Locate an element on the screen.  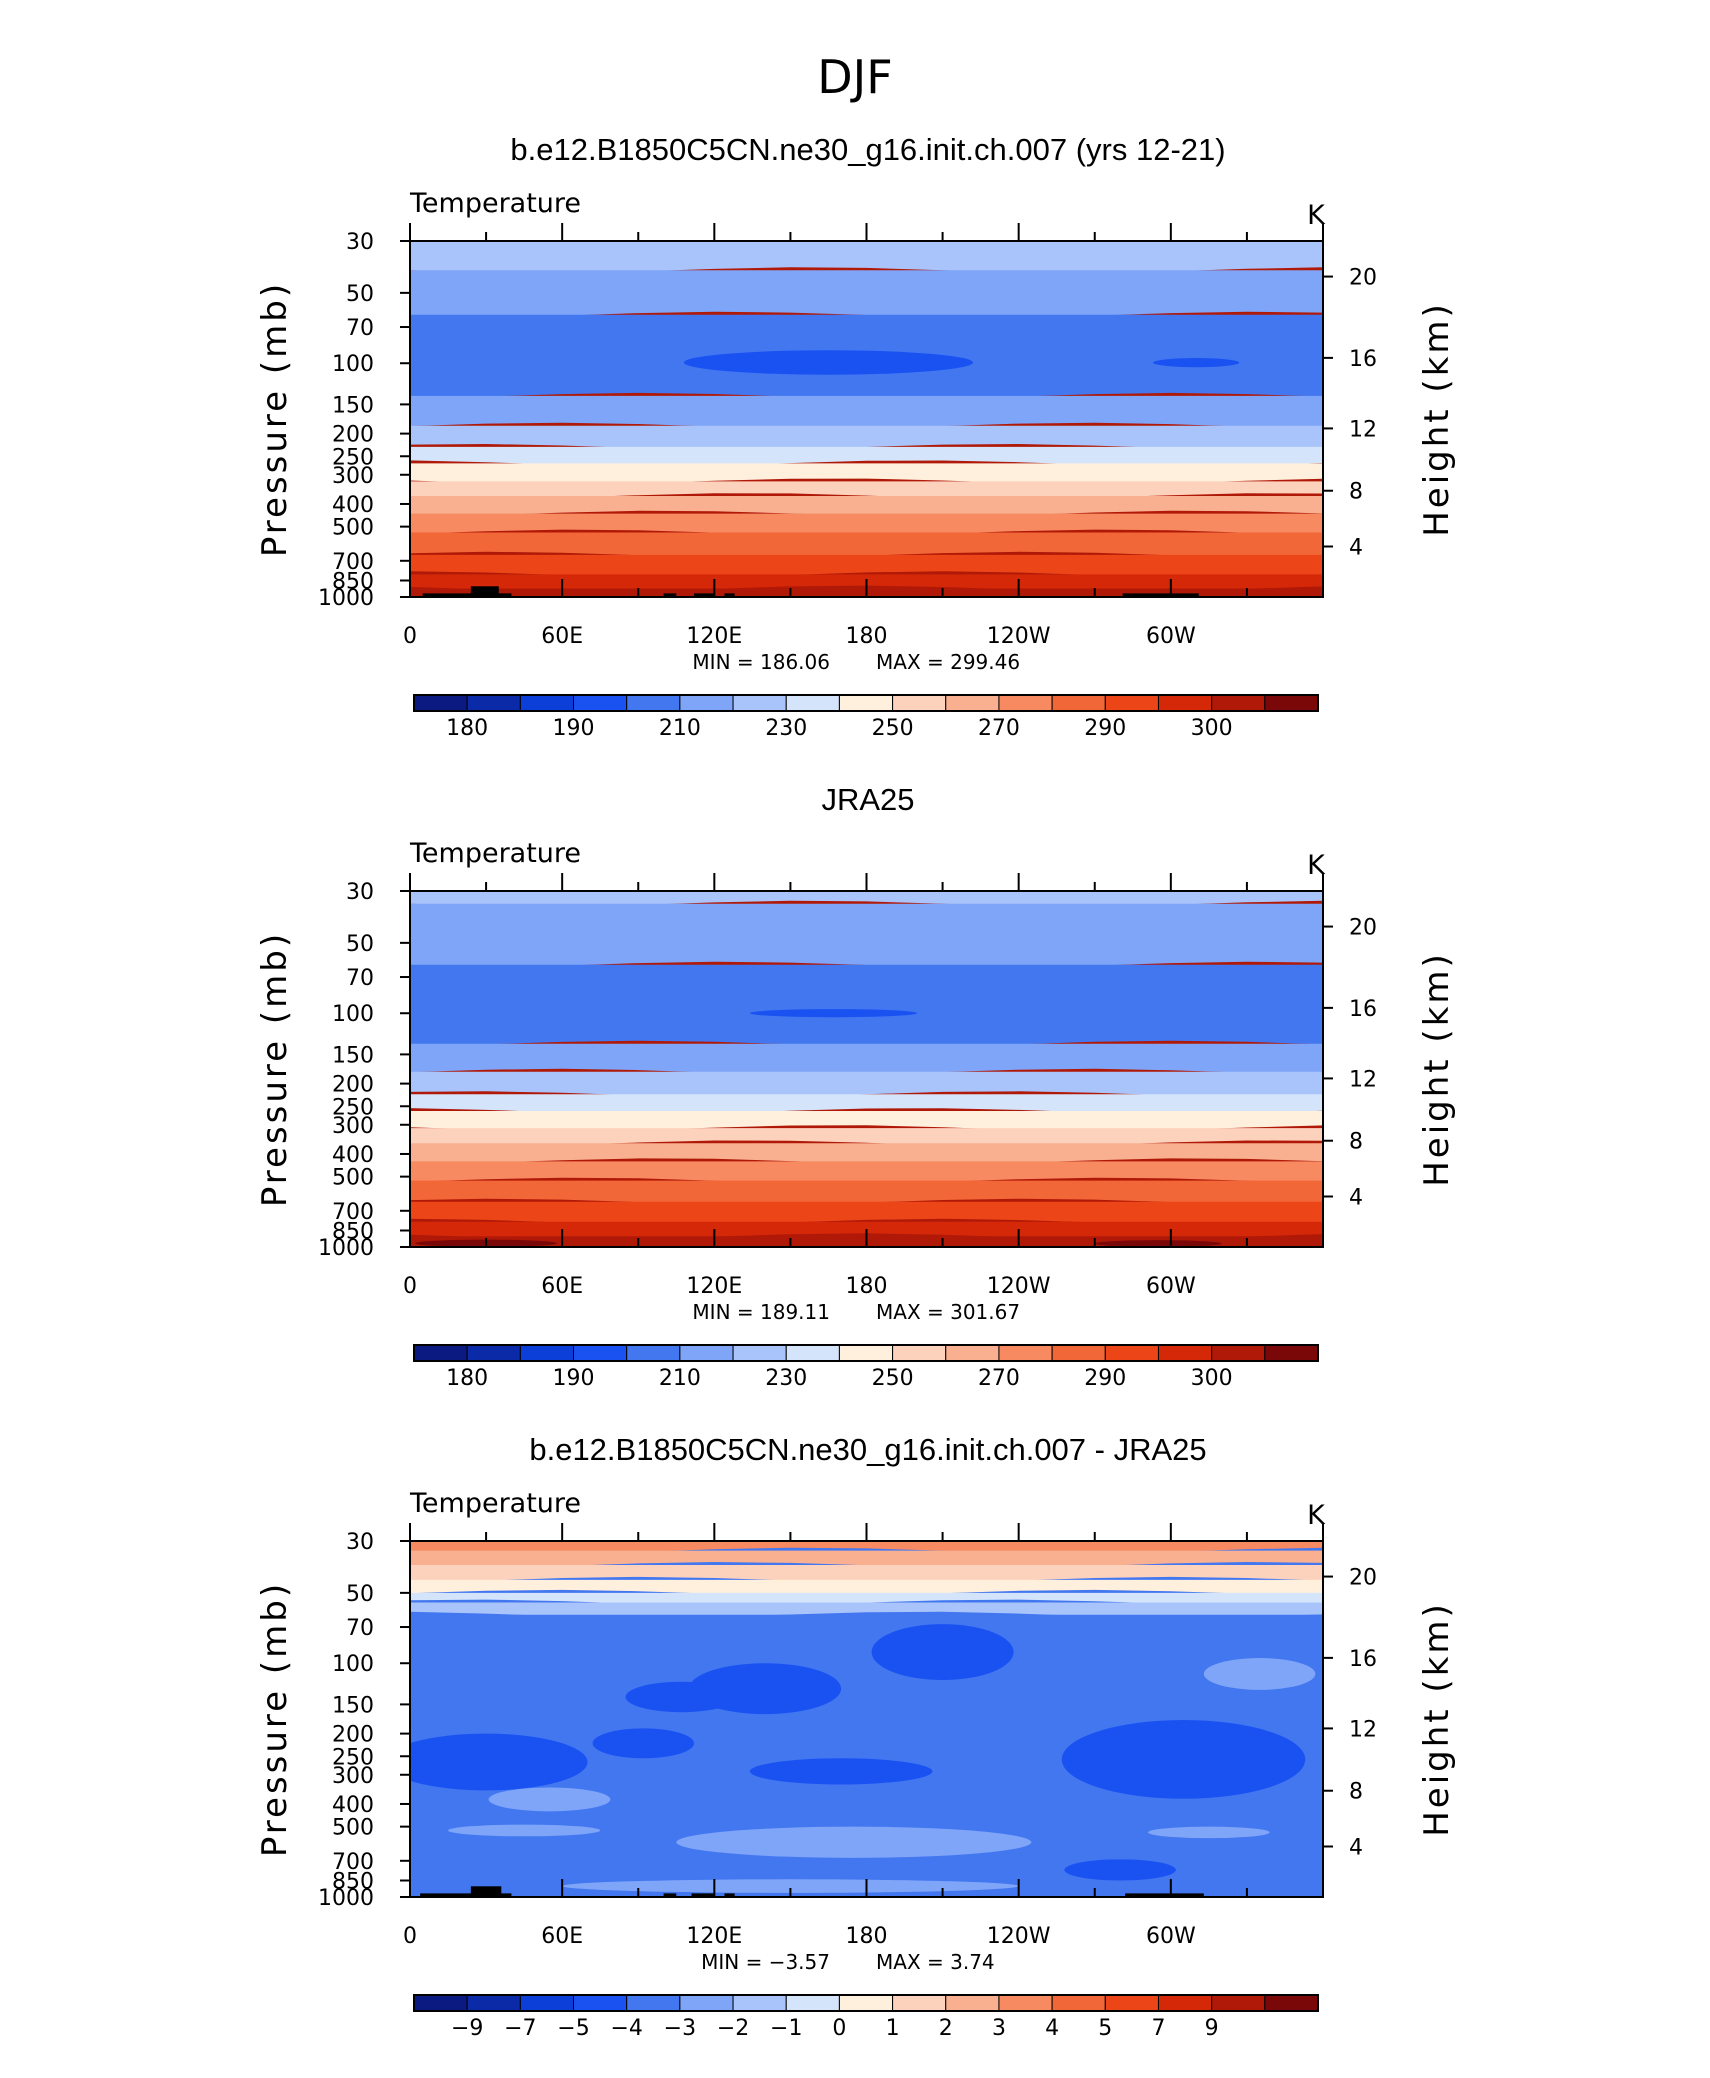
colorbar-label: 210 is located at coordinates (680, 728).